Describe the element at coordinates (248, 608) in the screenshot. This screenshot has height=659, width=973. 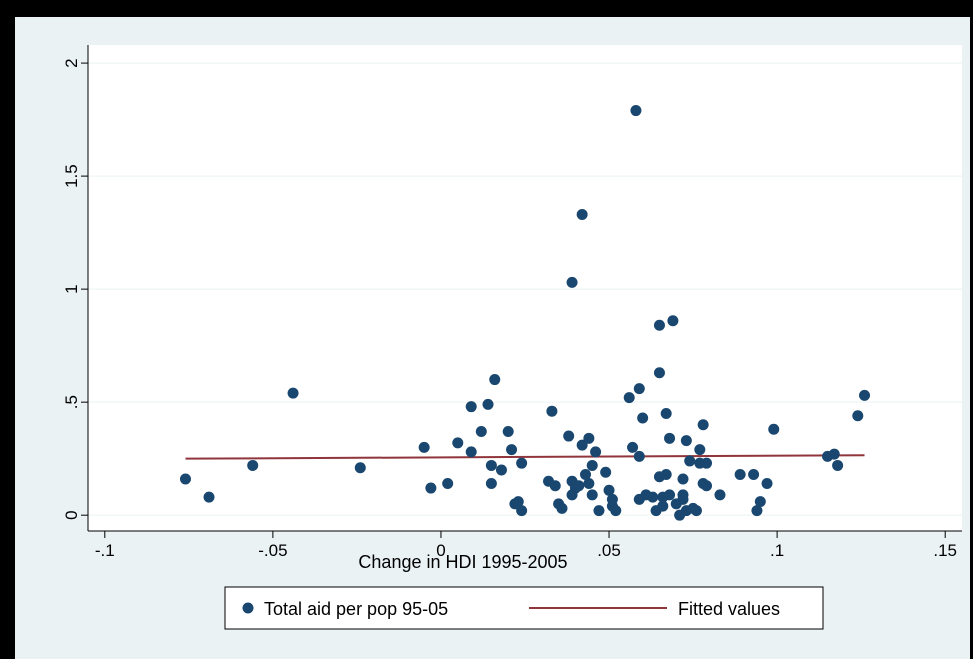
I see `legend-marker-points` at that location.